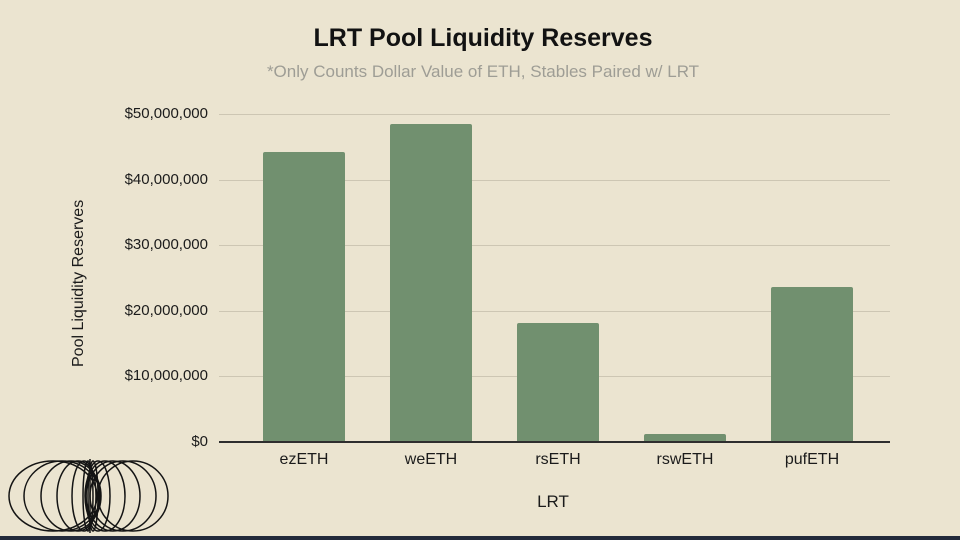  I want to click on x-tick-label: rswETH, so click(685, 459).